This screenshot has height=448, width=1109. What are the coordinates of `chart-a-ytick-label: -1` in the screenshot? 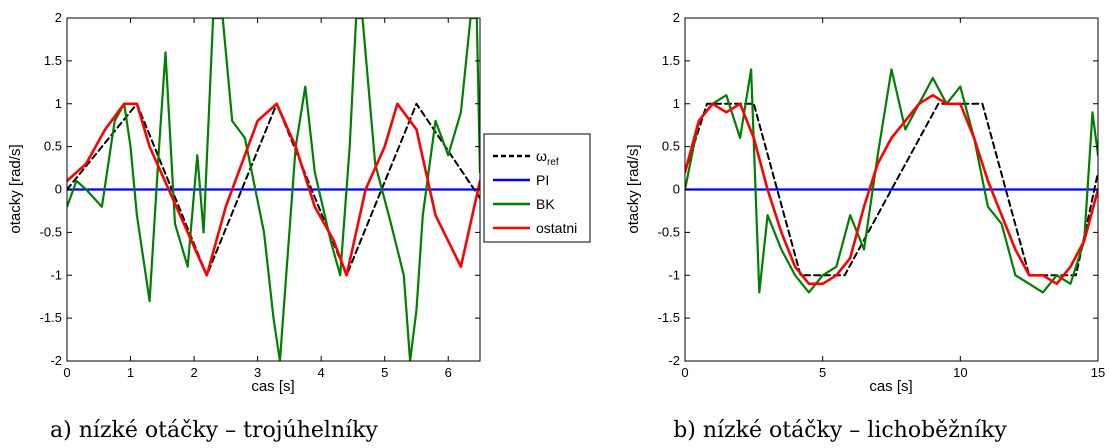 It's located at (56, 274).